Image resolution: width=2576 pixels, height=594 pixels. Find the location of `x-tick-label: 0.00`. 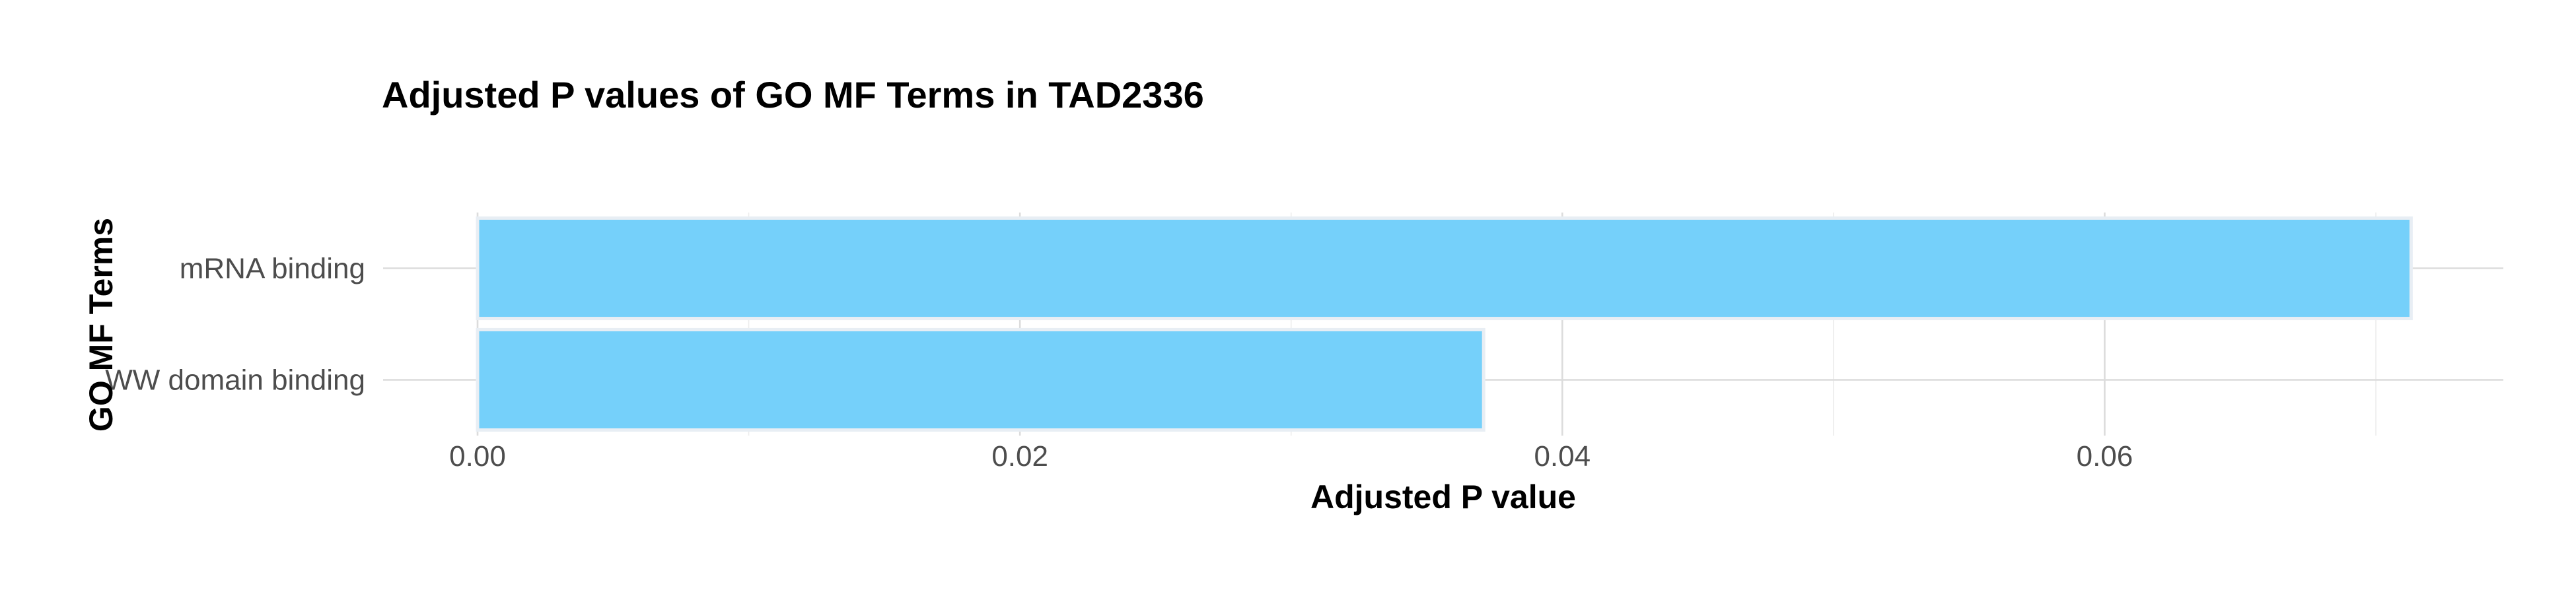

x-tick-label: 0.00 is located at coordinates (477, 456).